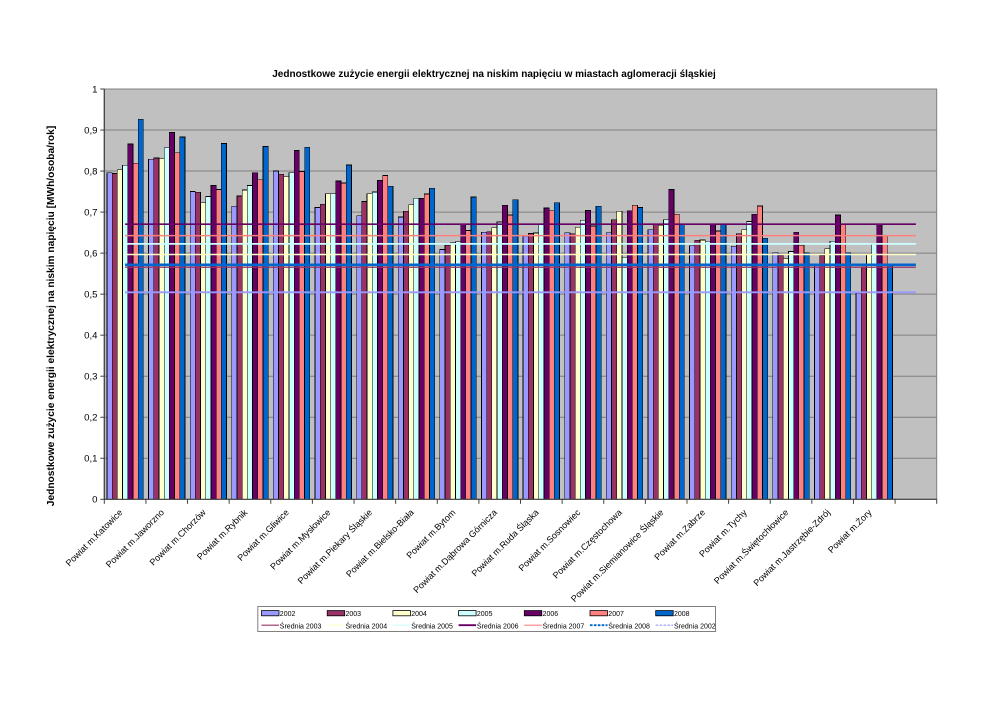  What do you see at coordinates (367, 625) in the screenshot?
I see `svg-text: Średnia 2004` at bounding box center [367, 625].